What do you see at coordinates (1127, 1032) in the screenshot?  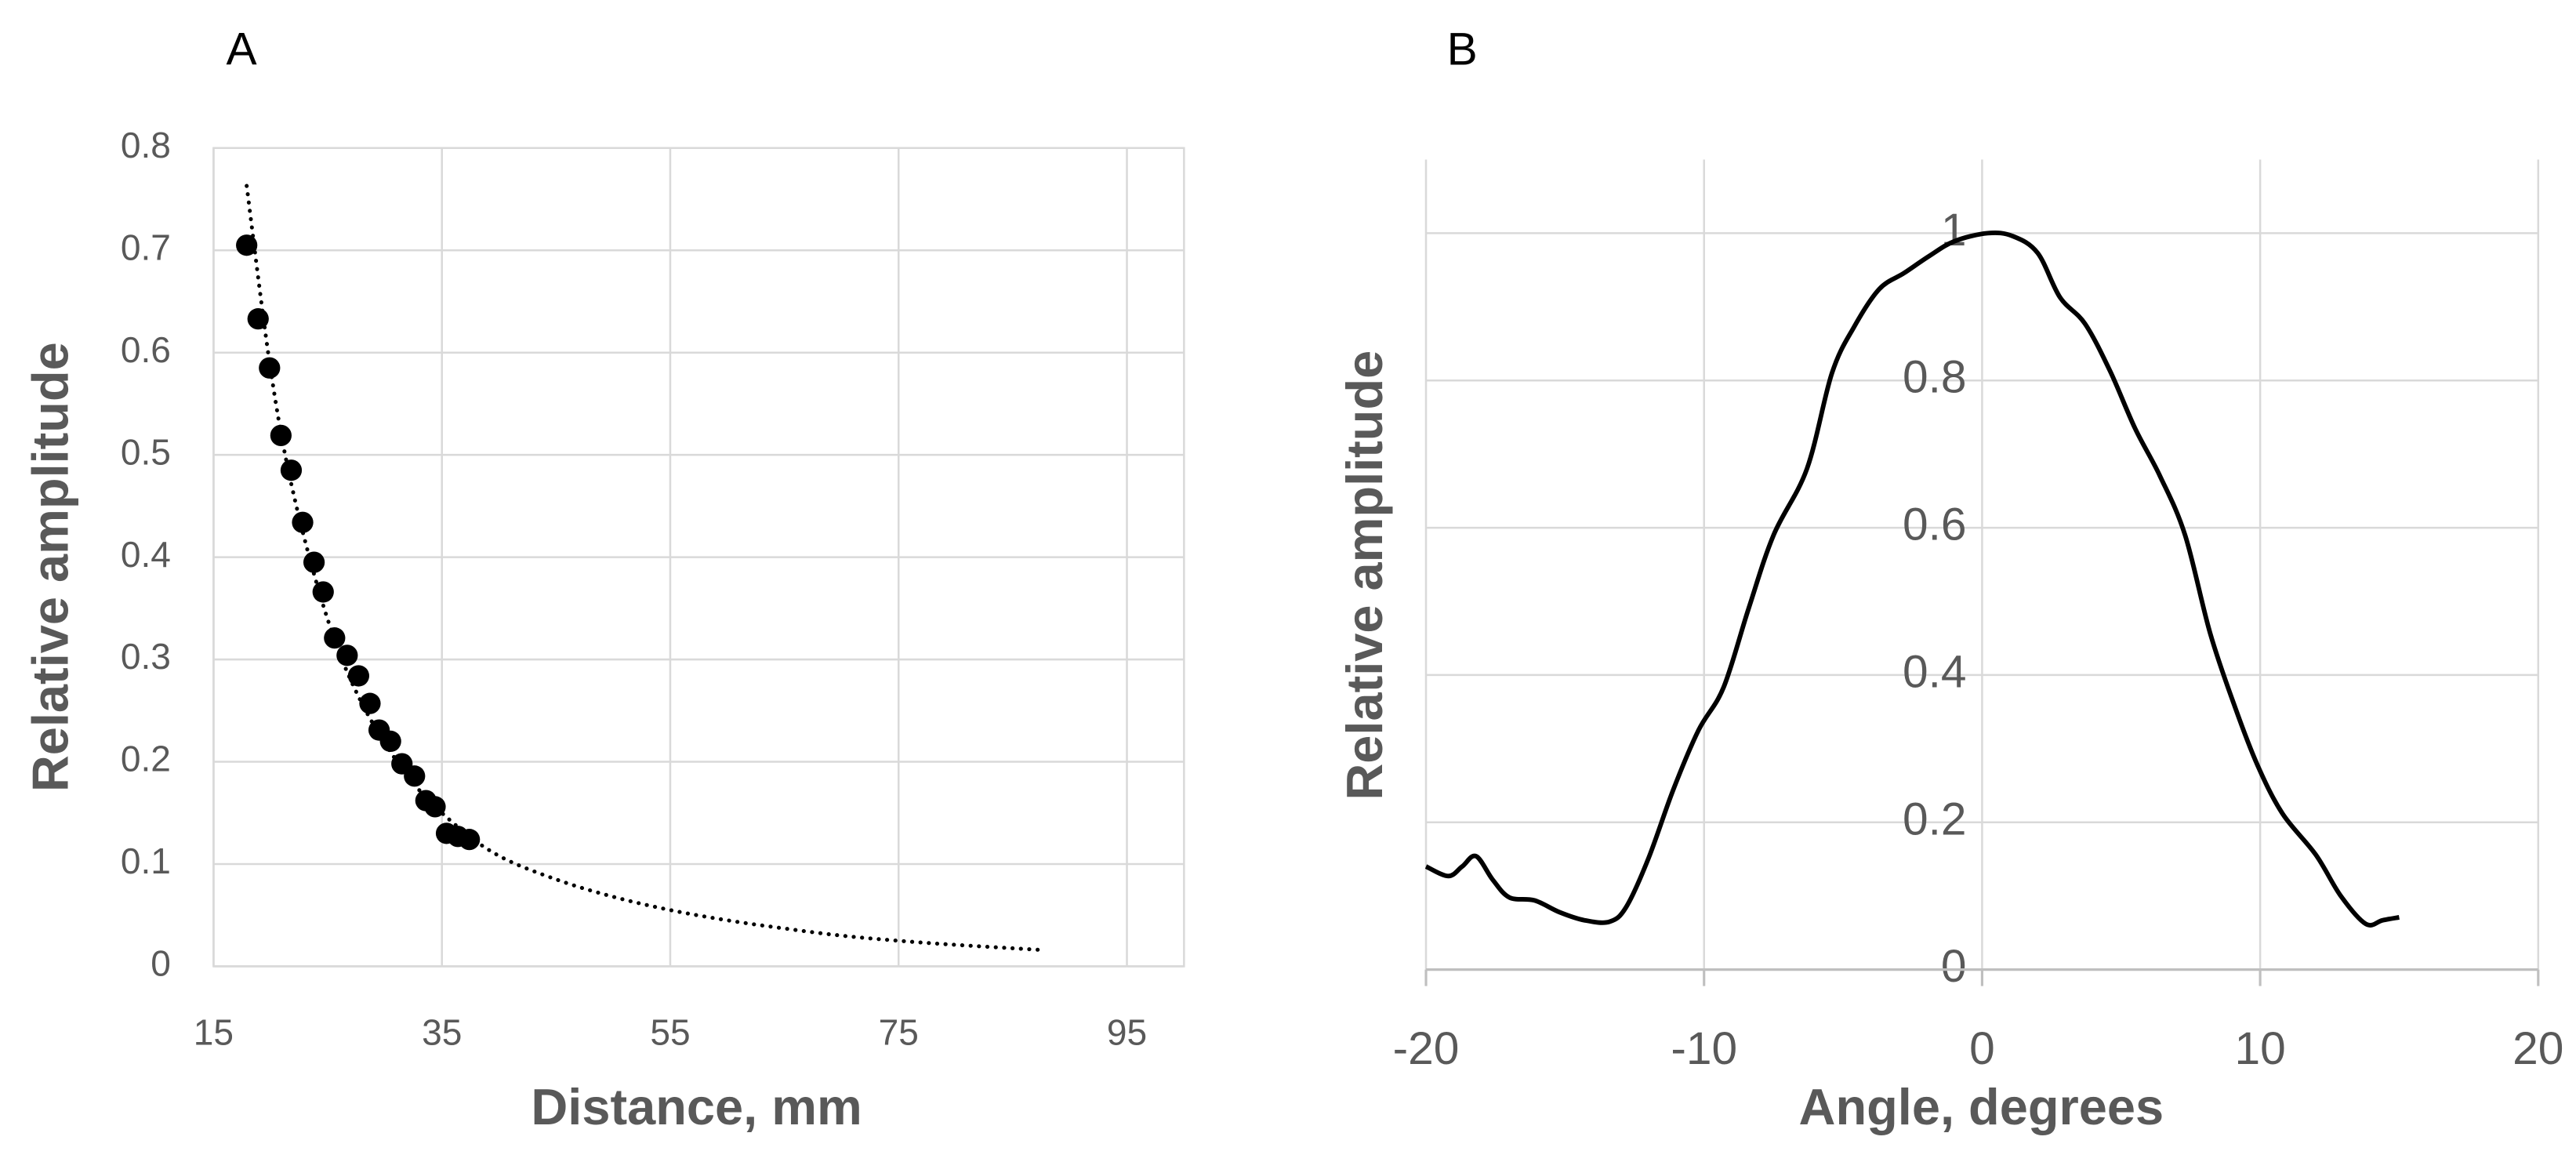 I see `x-tick-label: 95` at bounding box center [1127, 1032].